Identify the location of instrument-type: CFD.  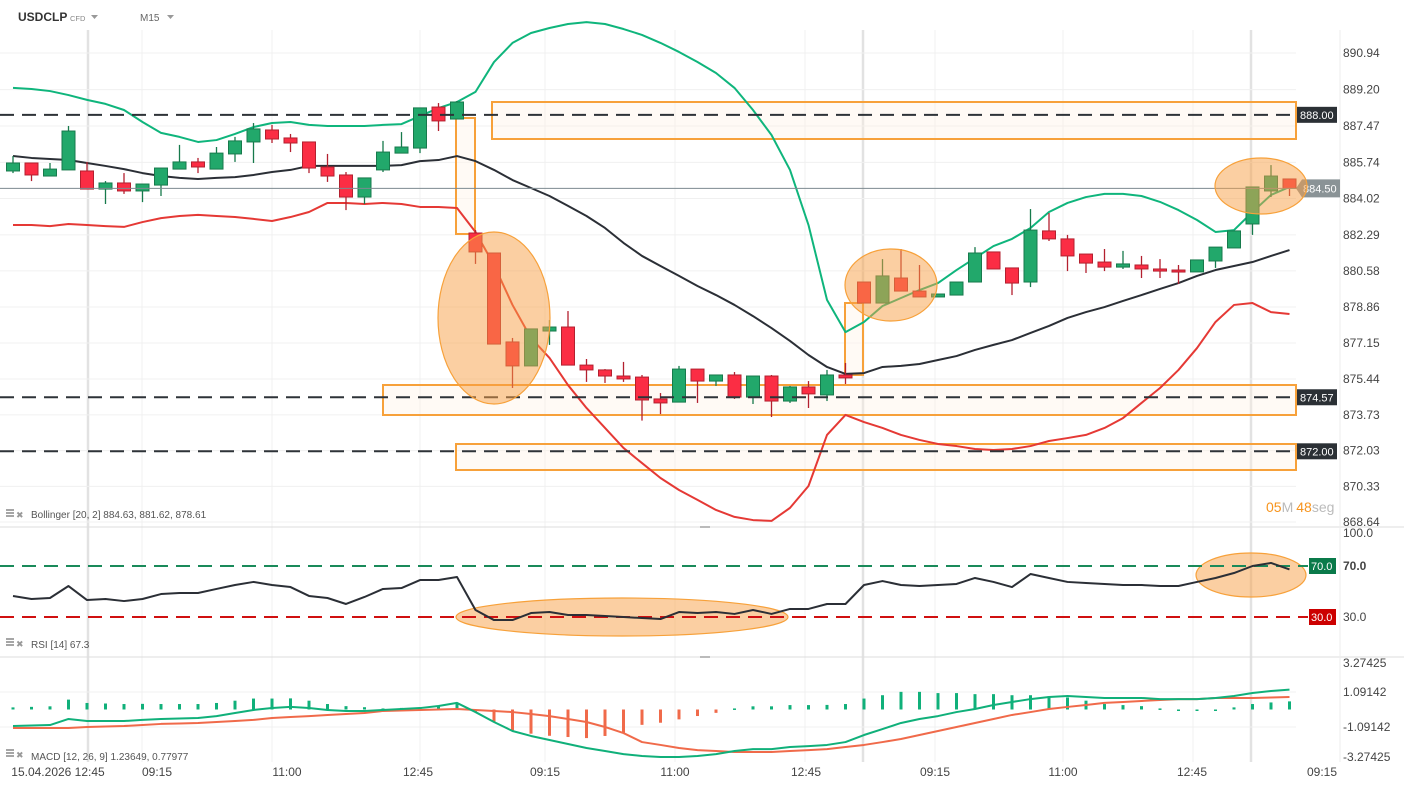
(78, 18).